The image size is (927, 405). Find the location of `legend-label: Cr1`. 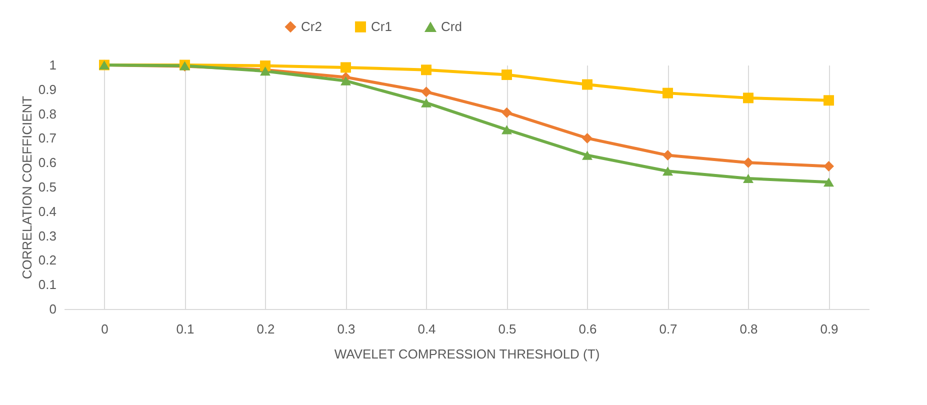

legend-label: Cr1 is located at coordinates (381, 26).